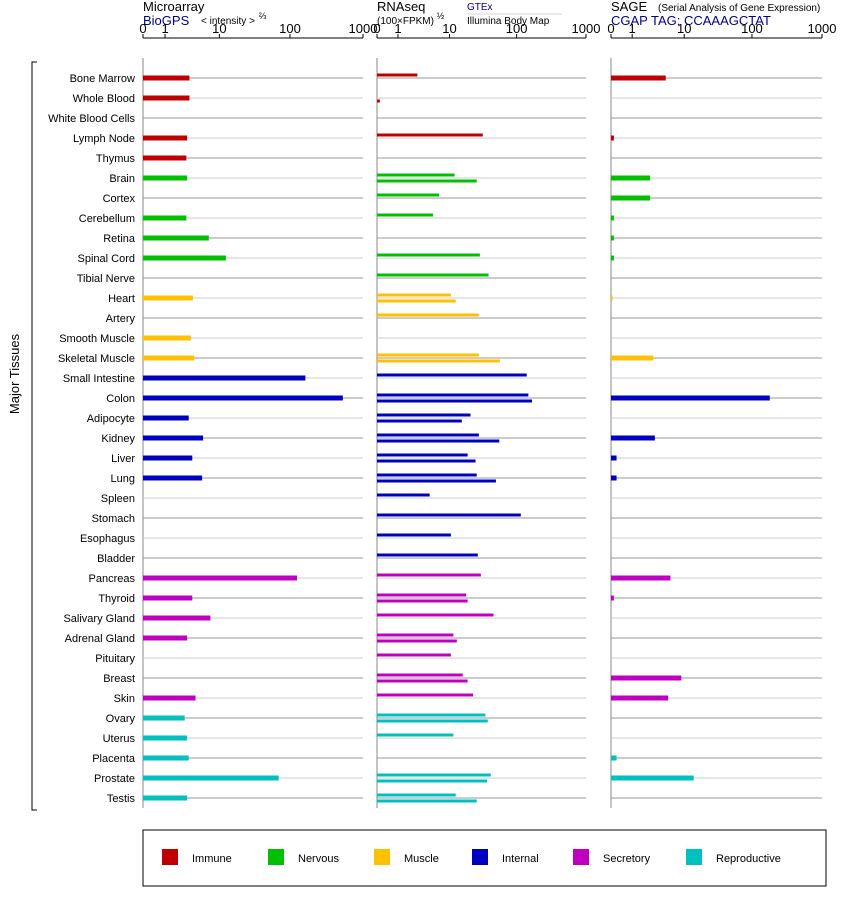 This screenshot has width=842, height=900. What do you see at coordinates (102, 79) in the screenshot?
I see `tissue-label: Bone Marrow` at bounding box center [102, 79].